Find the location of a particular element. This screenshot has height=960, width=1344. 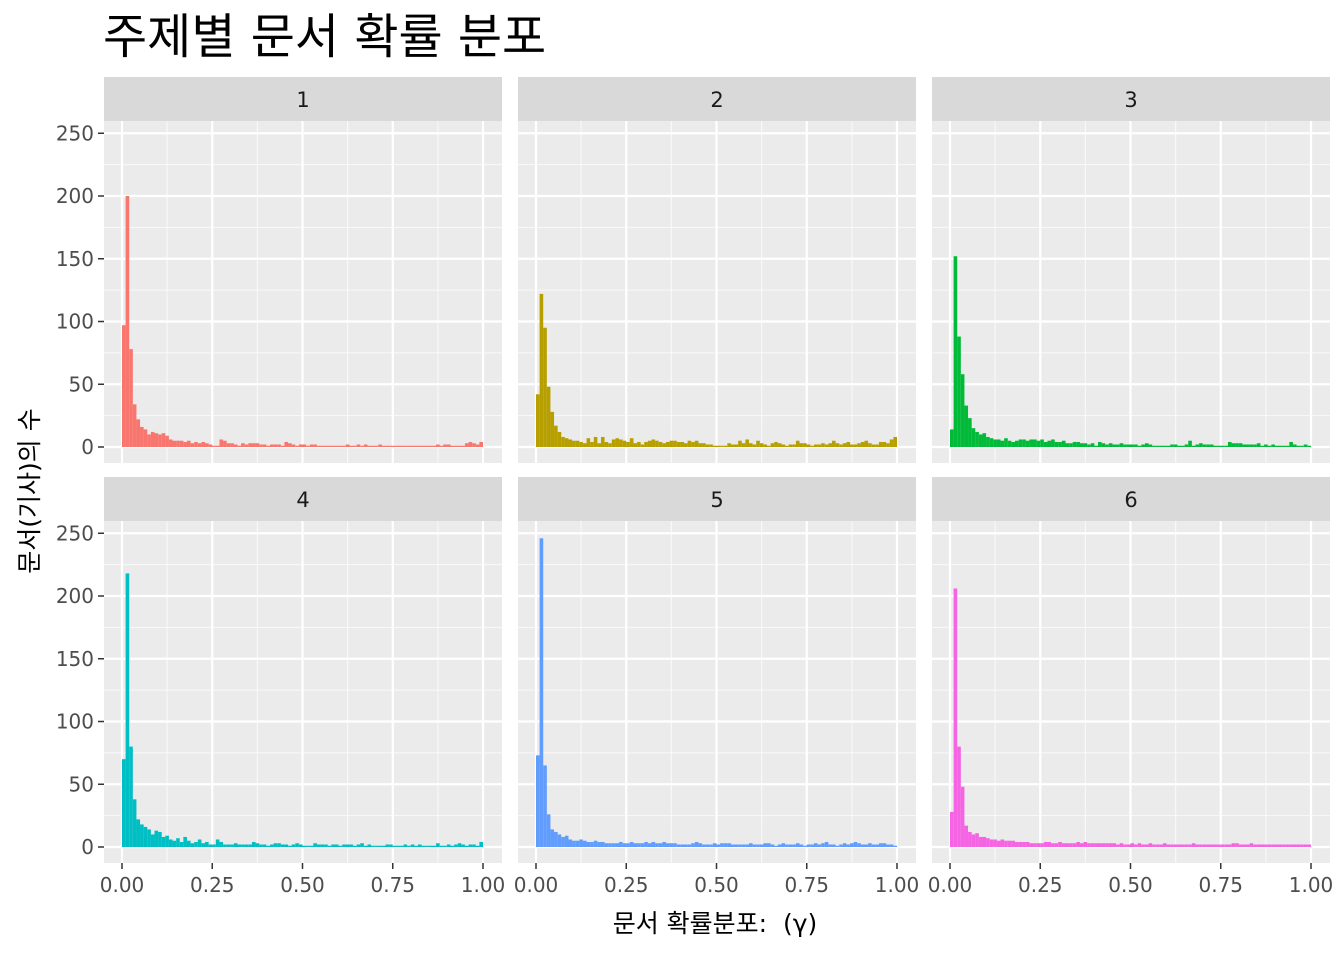

y-tick-label: 50 is located at coordinates (81, 384).